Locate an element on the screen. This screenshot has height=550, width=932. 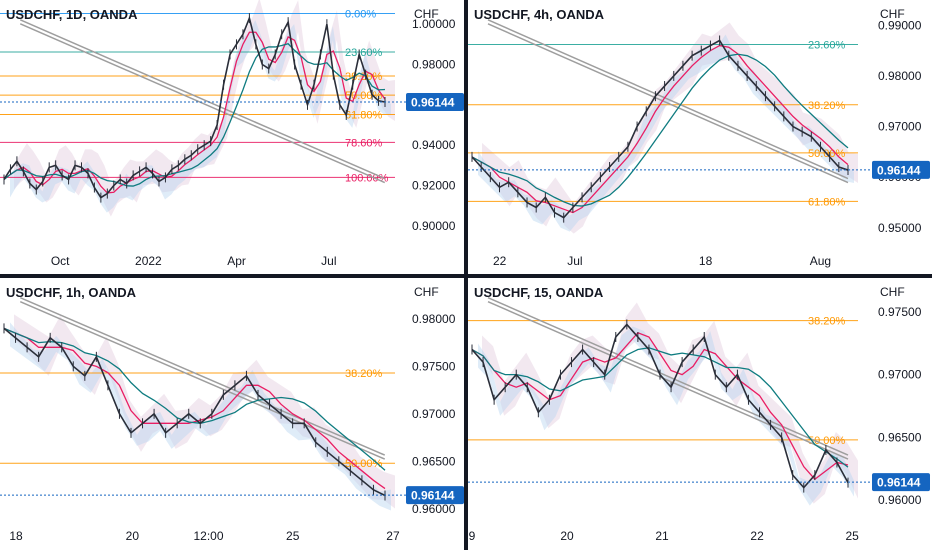
x-tick-label: 12:00 is located at coordinates (209, 536).